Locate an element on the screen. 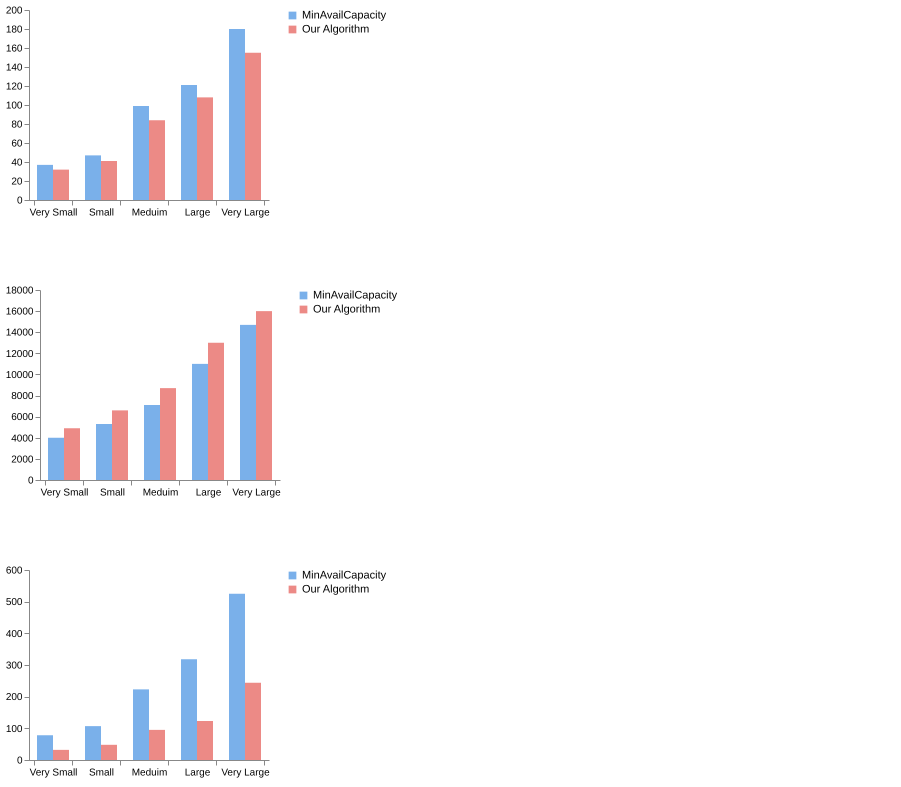 The image size is (901, 787). y-tick-label: 140 is located at coordinates (14, 68).